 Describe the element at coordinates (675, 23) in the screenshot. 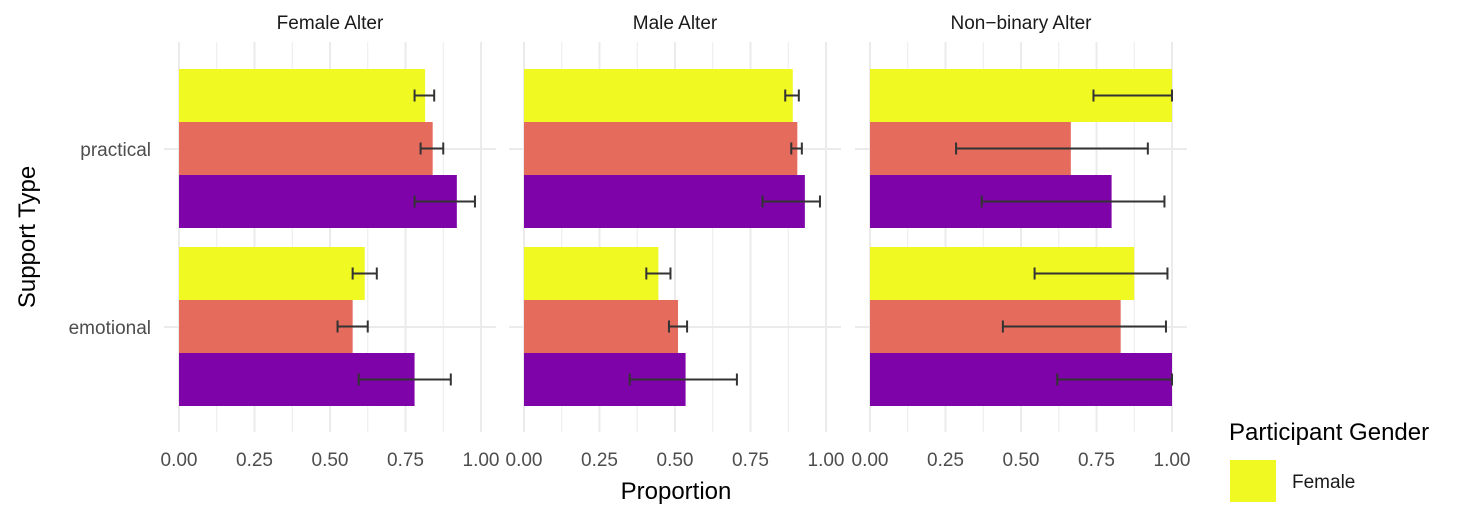

I see `facet-label: Male Alter` at that location.